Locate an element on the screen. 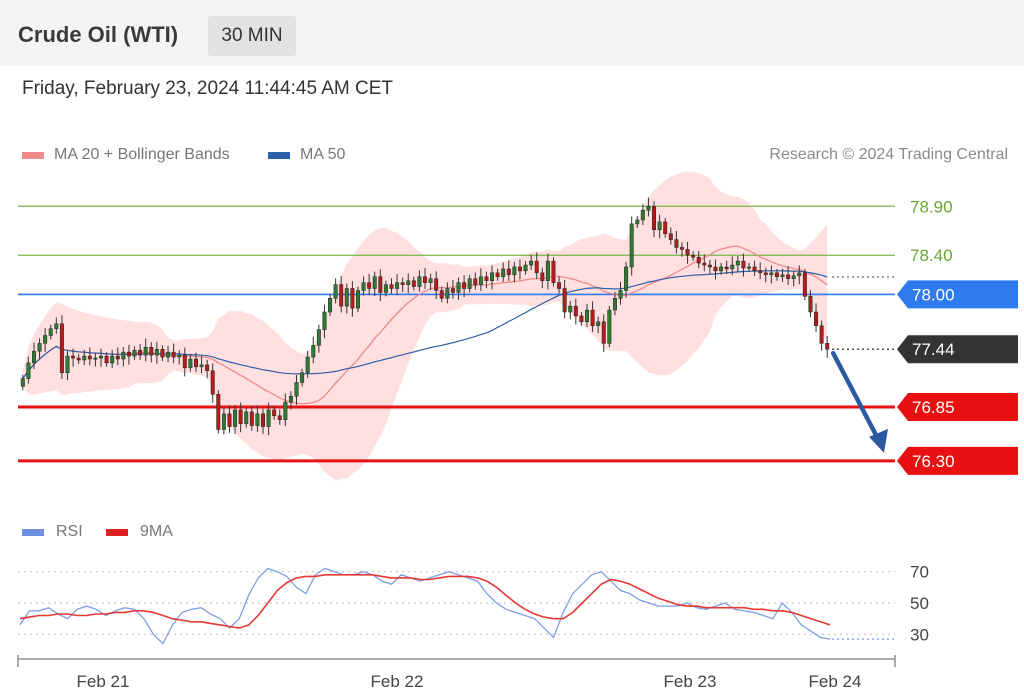 This screenshot has height=696, width=1024. rsi-tick-label-70: 70 is located at coordinates (919, 572).